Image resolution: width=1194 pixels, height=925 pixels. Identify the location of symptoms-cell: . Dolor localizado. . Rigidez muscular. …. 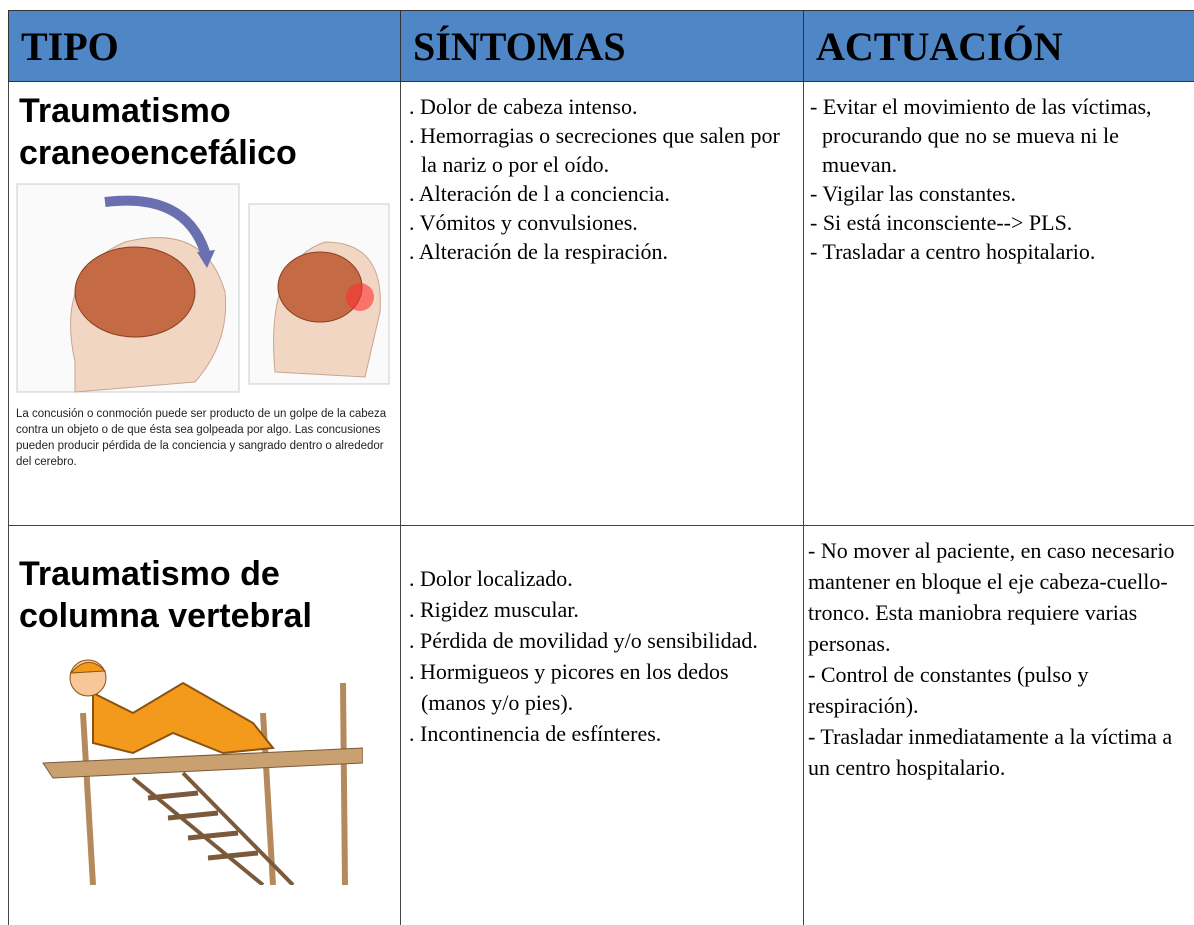
(602, 725).